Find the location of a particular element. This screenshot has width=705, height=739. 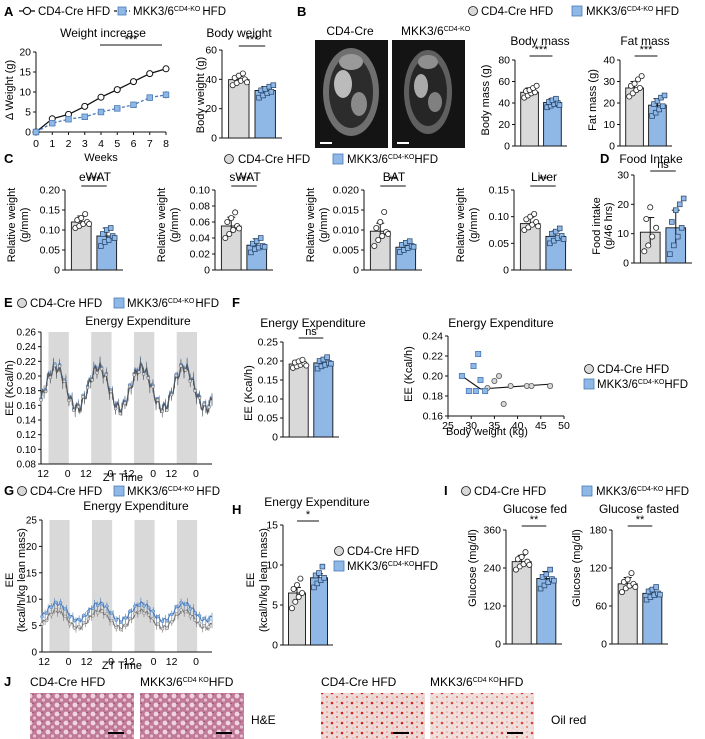

chart-a-xtick-label: 4 is located at coordinates (101, 144).